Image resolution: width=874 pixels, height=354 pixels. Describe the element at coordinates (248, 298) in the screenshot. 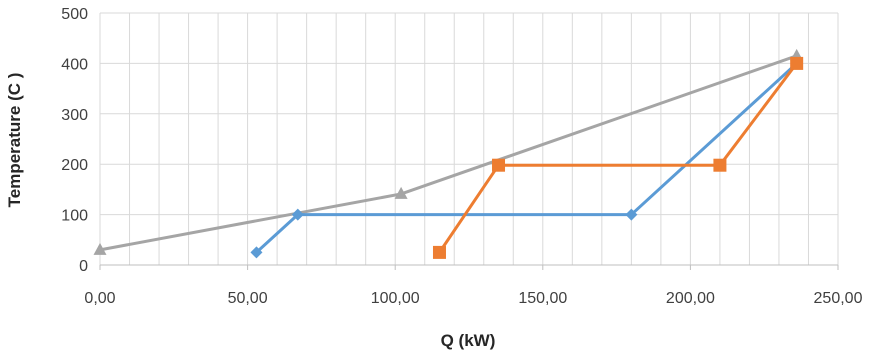

I see `x-tick-label: 50,00` at that location.